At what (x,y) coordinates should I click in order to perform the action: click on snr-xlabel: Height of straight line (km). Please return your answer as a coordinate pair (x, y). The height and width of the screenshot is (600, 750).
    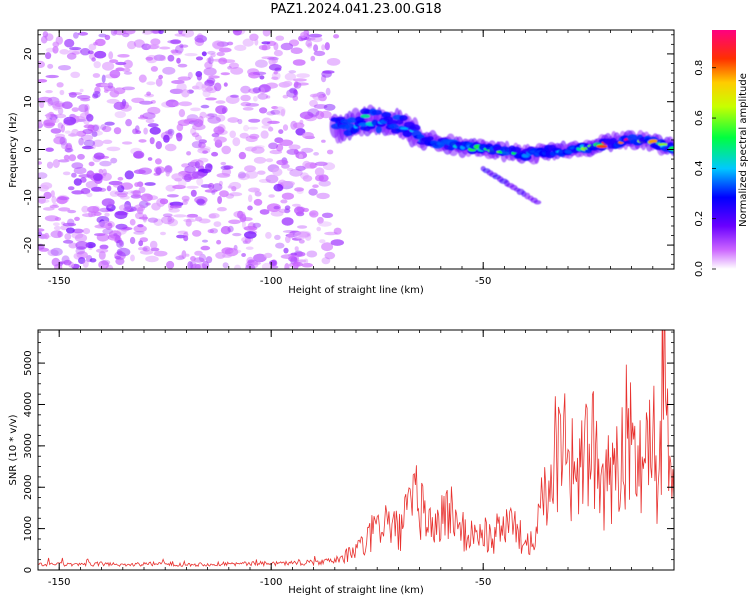
    Looking at the image, I should click on (356, 590).